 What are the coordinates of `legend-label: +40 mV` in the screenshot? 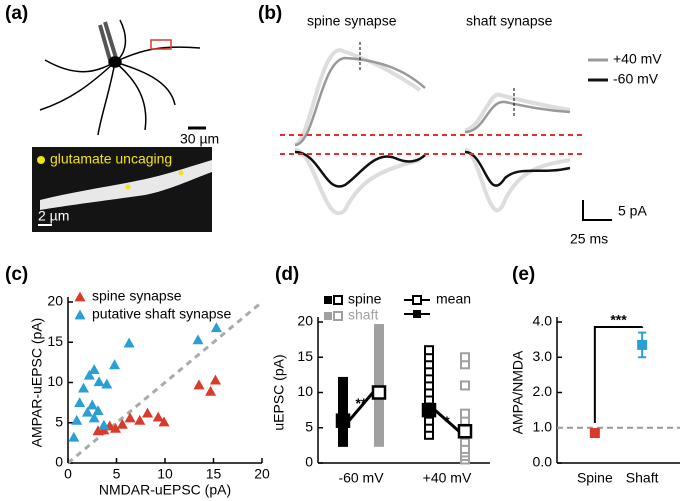 It's located at (637, 59).